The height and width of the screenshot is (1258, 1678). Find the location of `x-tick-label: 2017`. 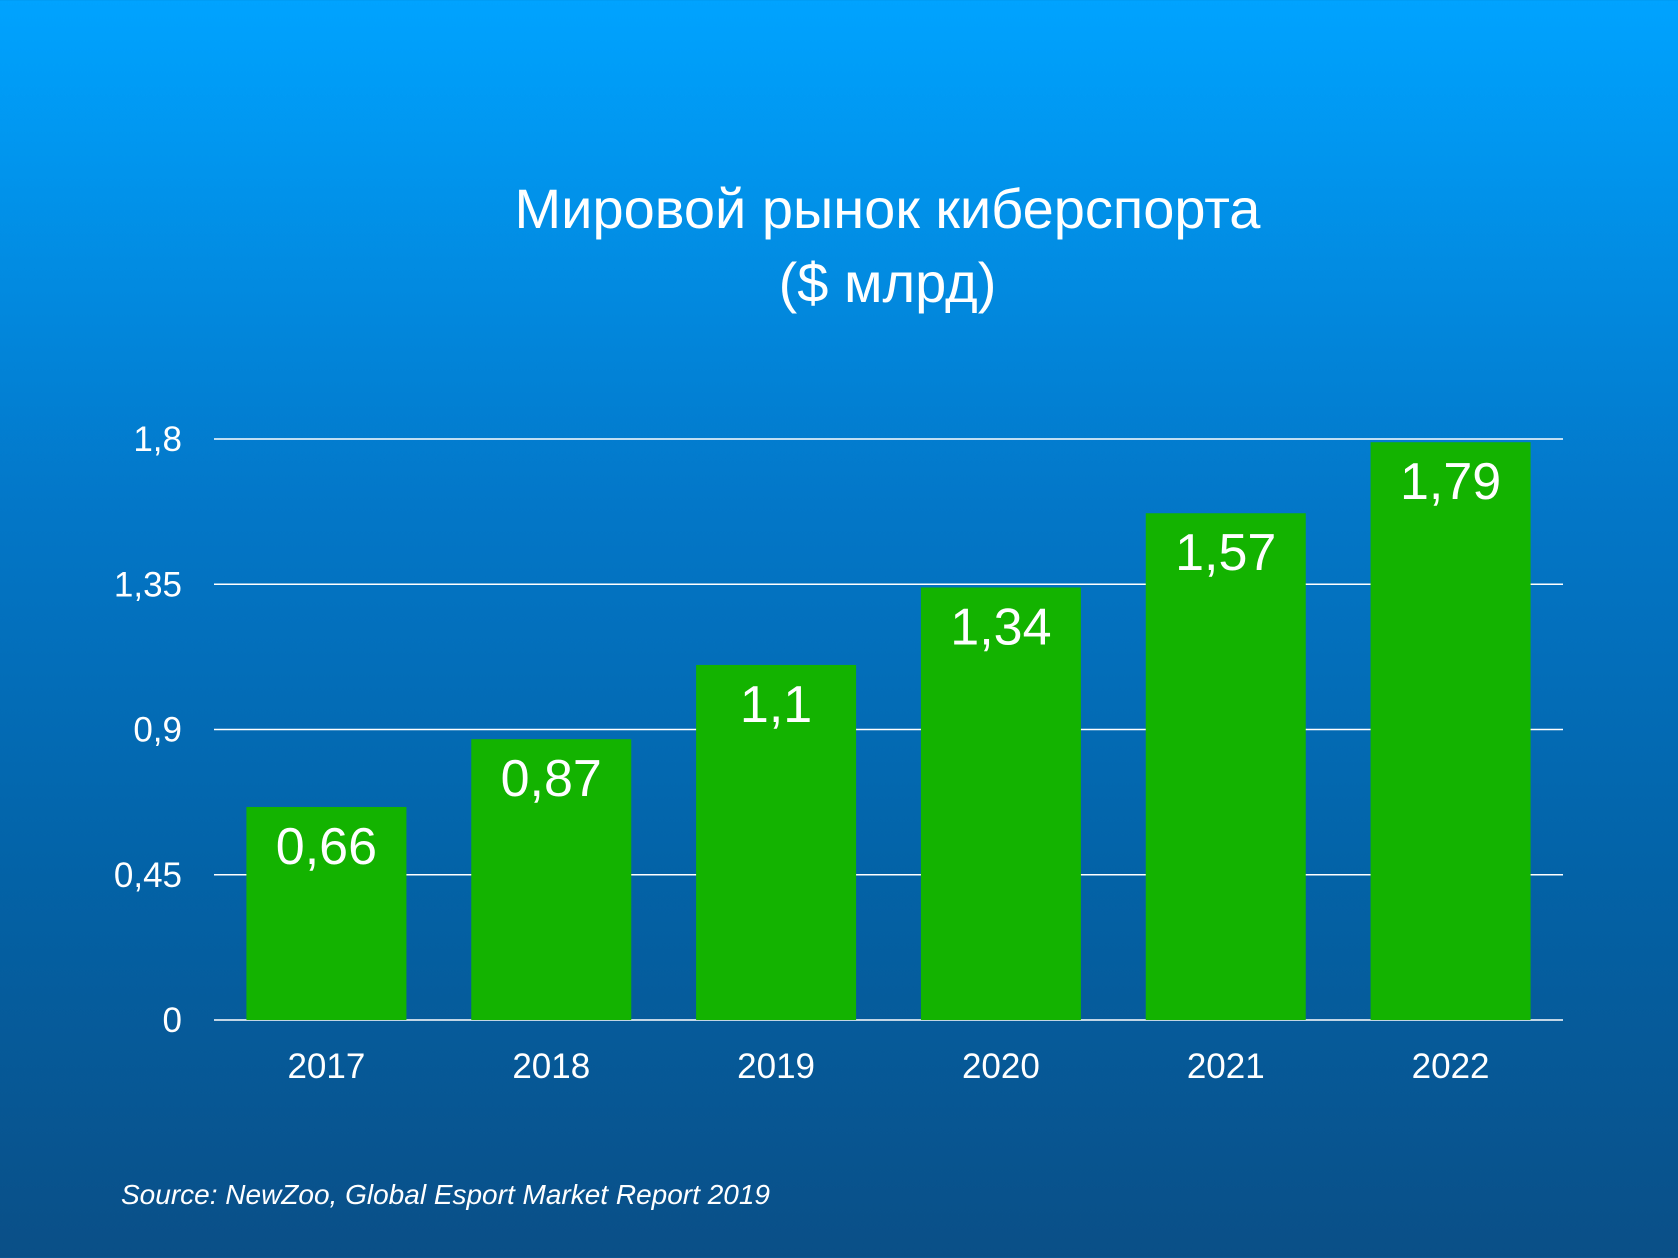

x-tick-label: 2017 is located at coordinates (326, 1066).